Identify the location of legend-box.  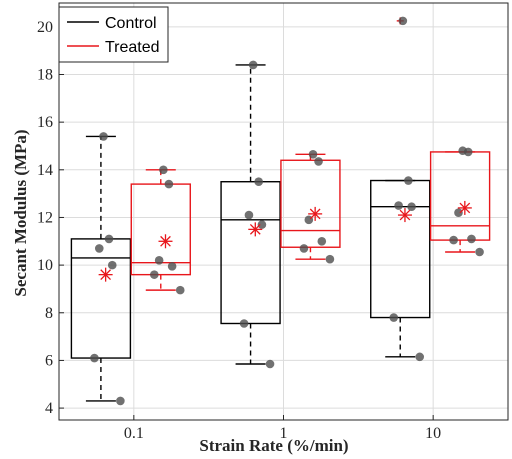
(113, 34).